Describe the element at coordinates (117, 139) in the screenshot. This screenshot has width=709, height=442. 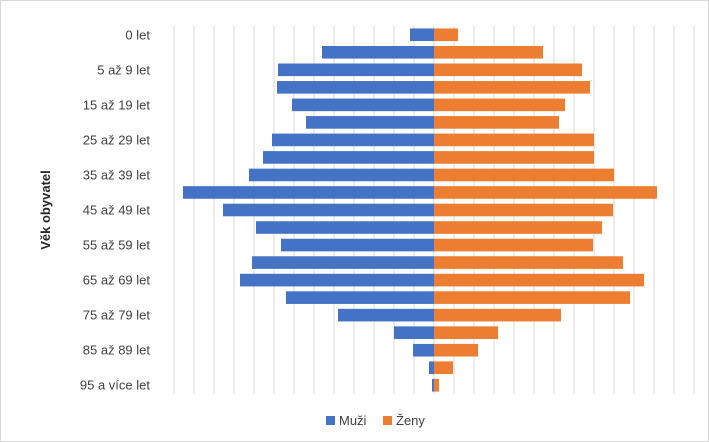
I see `y-tick-label: 25 až 29 let` at that location.